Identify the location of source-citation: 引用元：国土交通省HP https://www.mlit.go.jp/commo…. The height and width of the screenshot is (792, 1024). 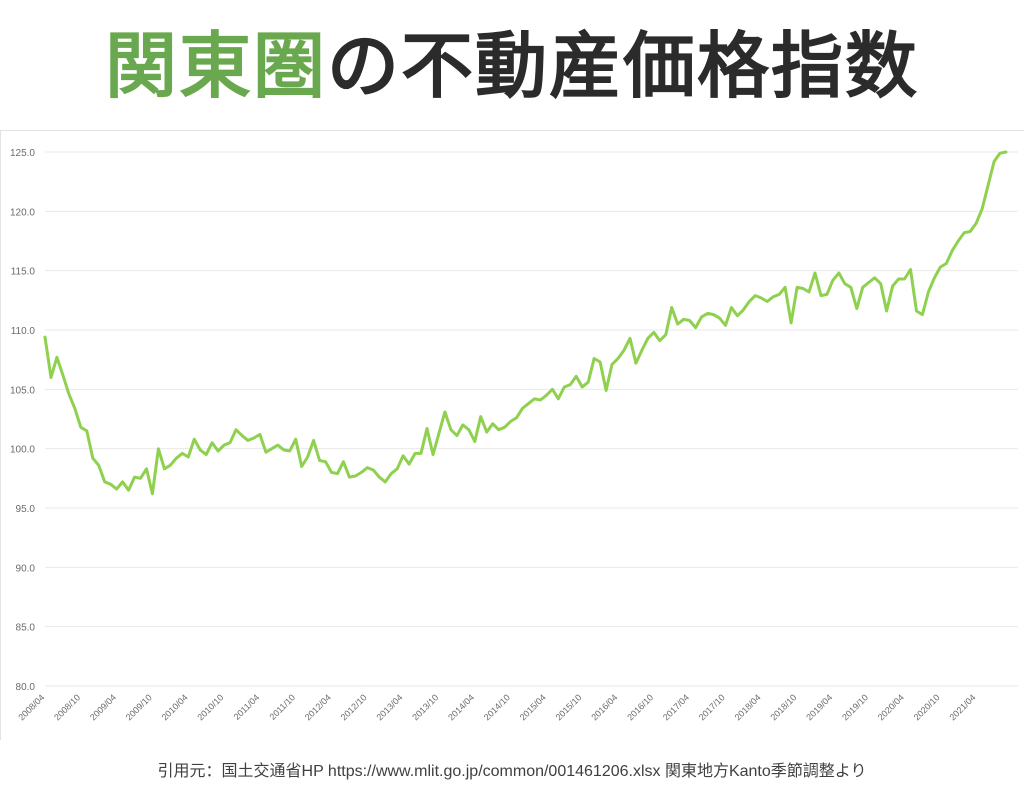
(512, 771).